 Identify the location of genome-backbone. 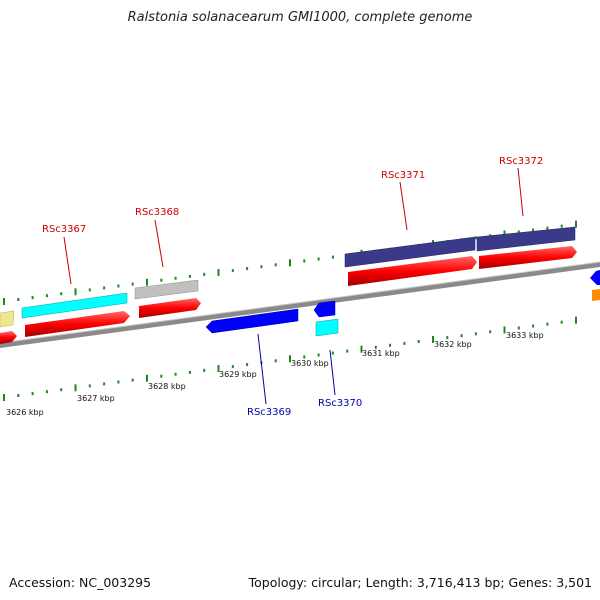
(300, 304).